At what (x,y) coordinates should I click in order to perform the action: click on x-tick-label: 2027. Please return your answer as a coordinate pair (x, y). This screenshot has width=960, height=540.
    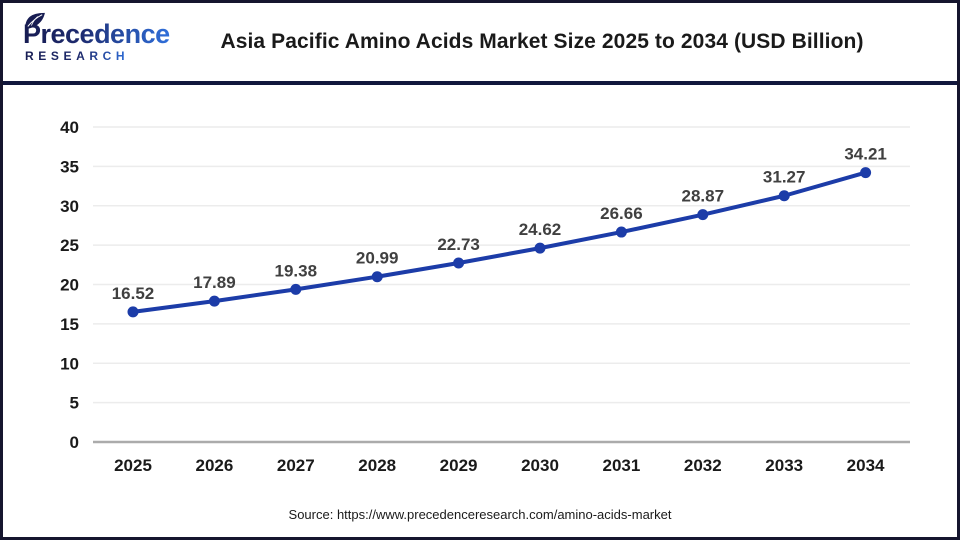
    Looking at the image, I should click on (296, 465).